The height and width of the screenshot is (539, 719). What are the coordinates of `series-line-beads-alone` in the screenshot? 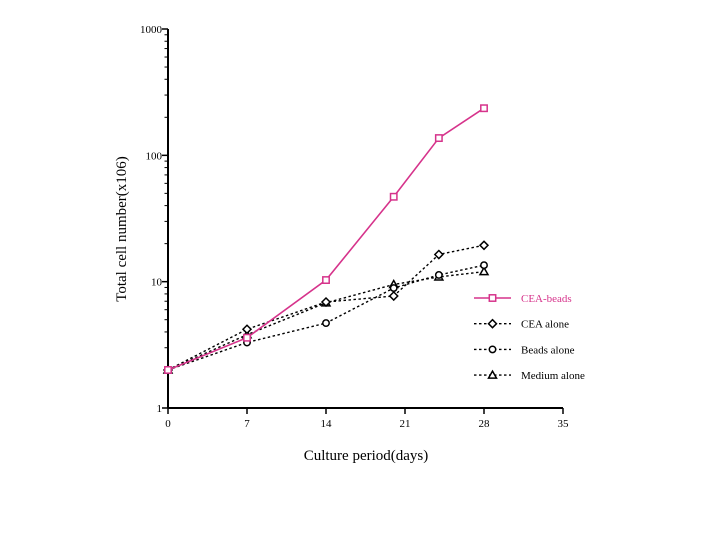 It's located at (326, 317).